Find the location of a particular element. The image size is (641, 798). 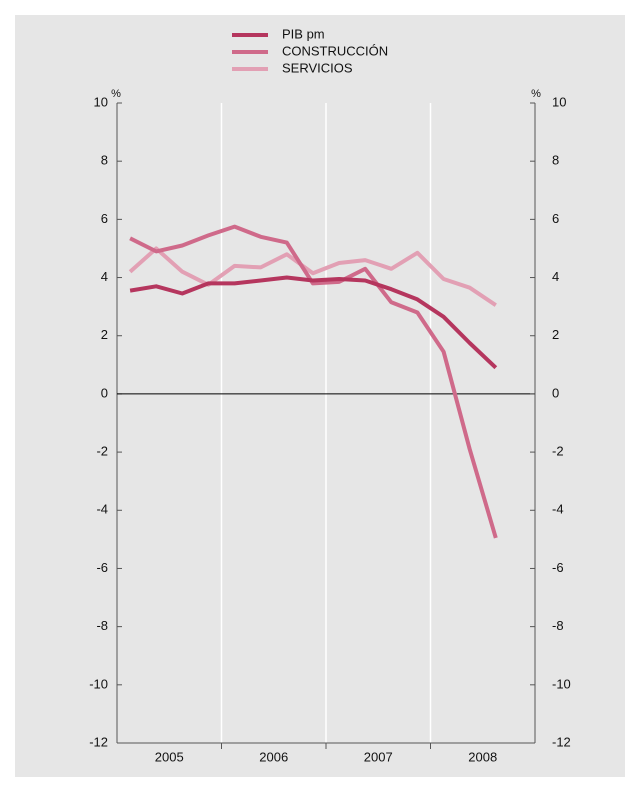

y-tick-label: -6 is located at coordinates (102, 567).